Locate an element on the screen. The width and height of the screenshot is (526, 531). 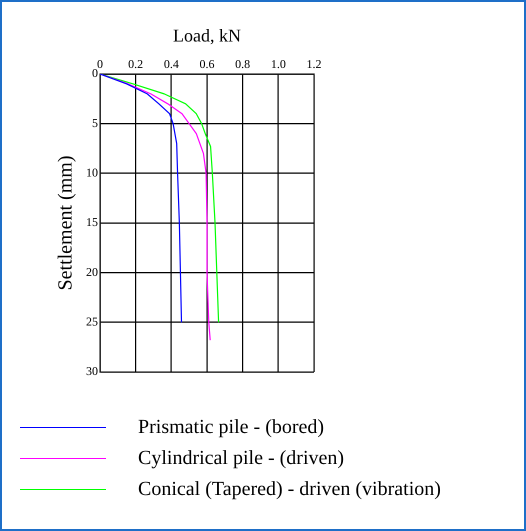
y-tick-label: 15 is located at coordinates (92, 222).